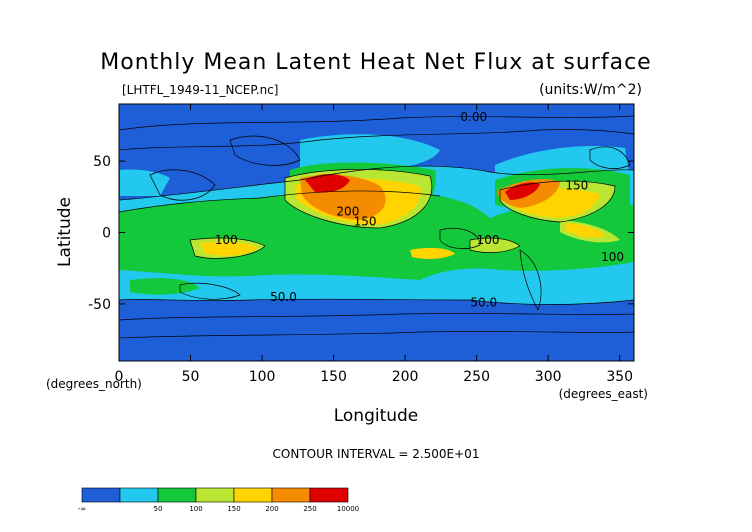  Describe the element at coordinates (590, 90) in the screenshot. I see `chart-subtitle-right: (units:W/m^2)` at that location.